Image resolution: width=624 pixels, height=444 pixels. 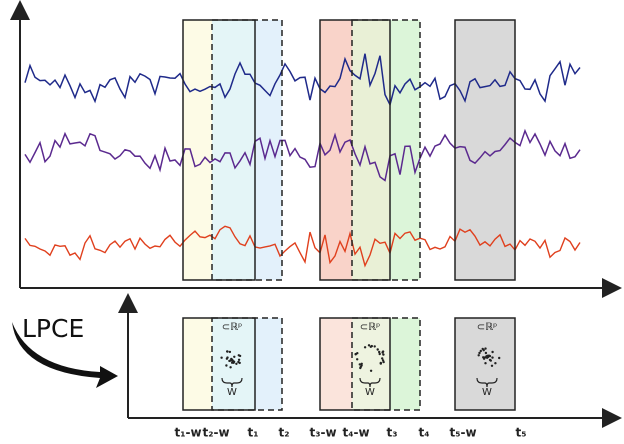 I want to click on bottom-window-frames, so click(x=349, y=364).